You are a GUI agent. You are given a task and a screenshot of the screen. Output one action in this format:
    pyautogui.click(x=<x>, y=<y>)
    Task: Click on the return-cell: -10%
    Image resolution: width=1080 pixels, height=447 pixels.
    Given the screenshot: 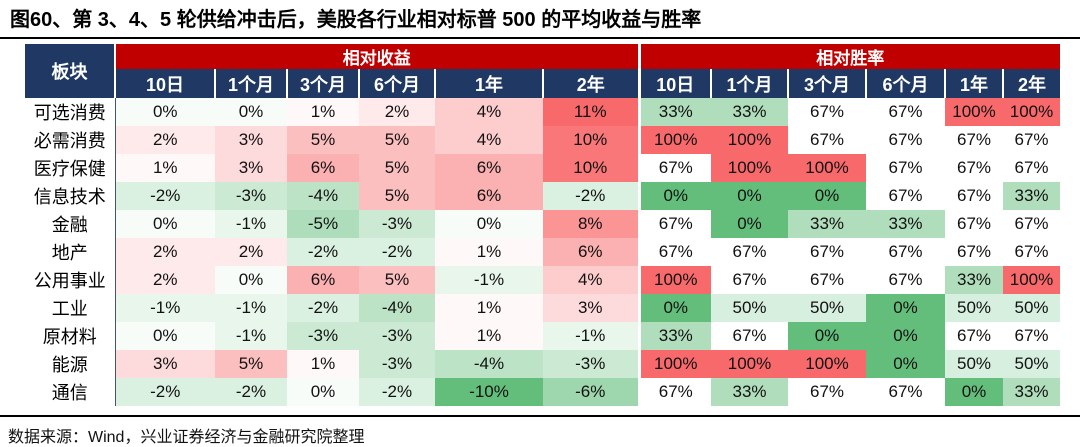 What is the action you would take?
    pyautogui.click(x=489, y=392)
    